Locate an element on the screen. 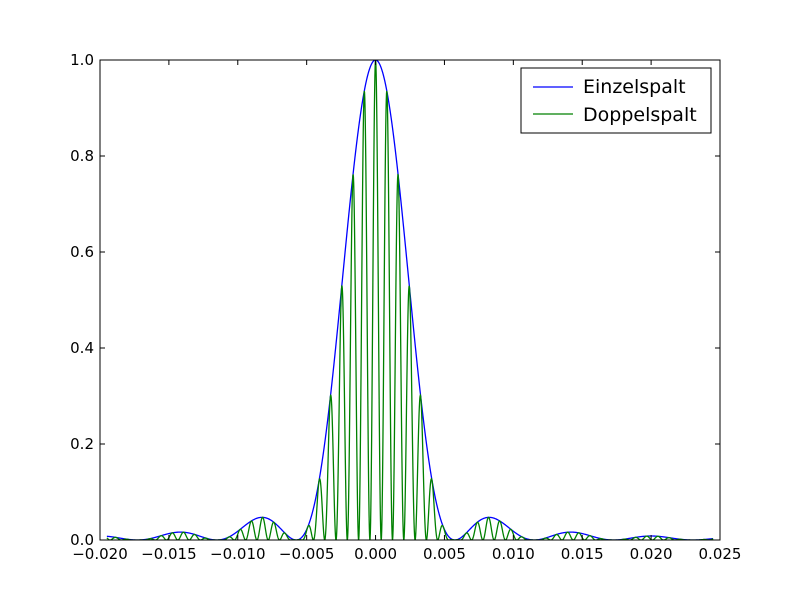 This screenshot has height=600, width=800. x-tick-label: −0.010 is located at coordinates (238, 554).